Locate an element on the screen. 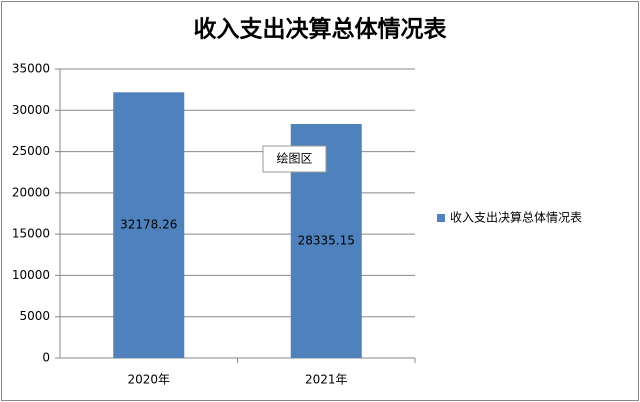 The image size is (640, 402). tooltip-text: 绘图区 is located at coordinates (294, 158).